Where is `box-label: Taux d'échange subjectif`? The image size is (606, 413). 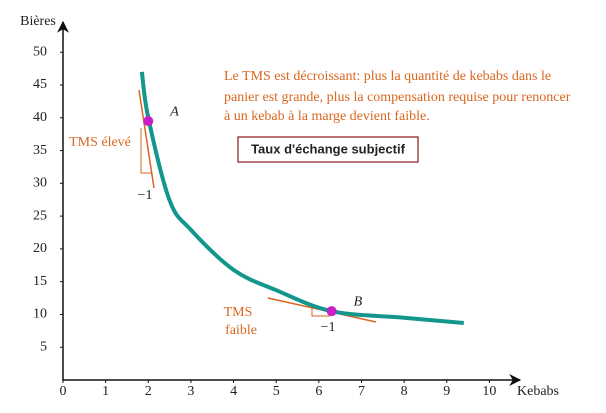
box-label: Taux d'échange subjectif is located at coordinates (328, 148).